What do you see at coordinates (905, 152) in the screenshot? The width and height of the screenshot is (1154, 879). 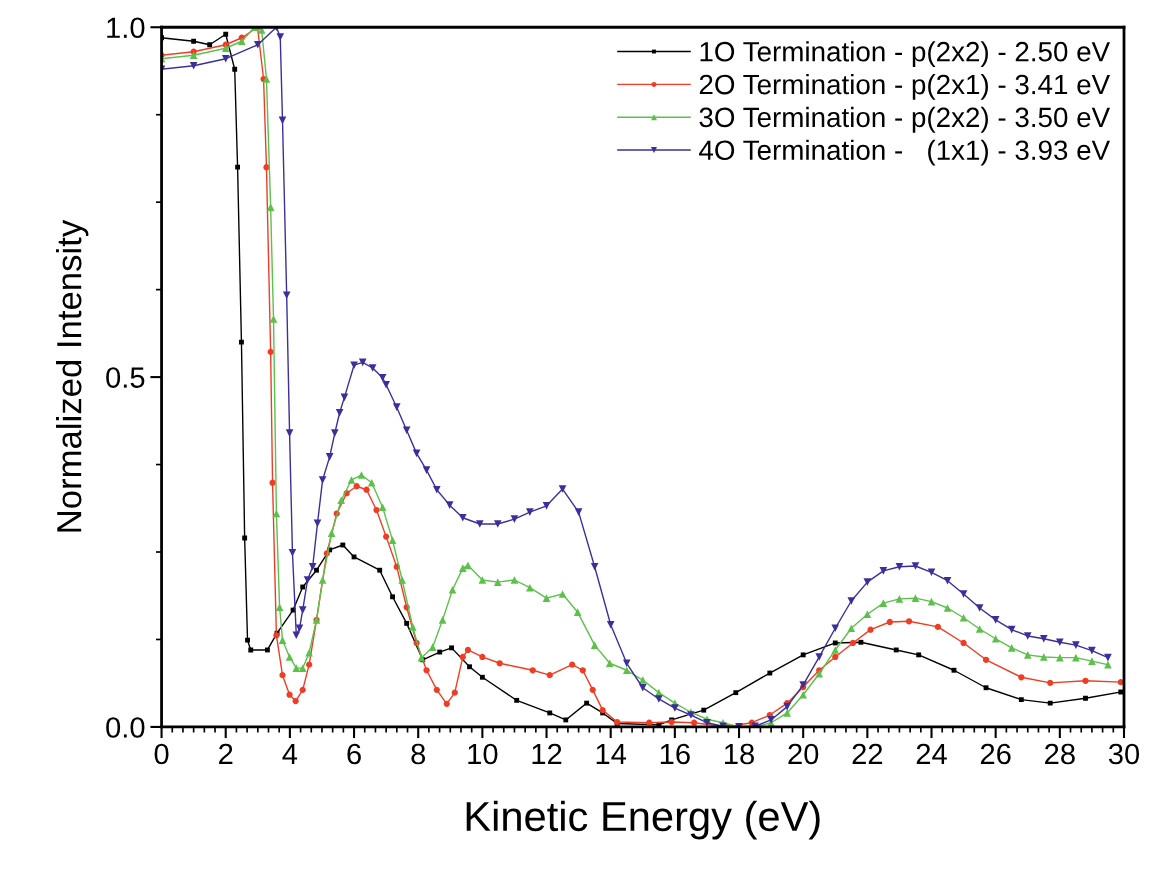 I see `legend-label: 4O Termination - (1x1) - 3.93 eV` at bounding box center [905, 152].